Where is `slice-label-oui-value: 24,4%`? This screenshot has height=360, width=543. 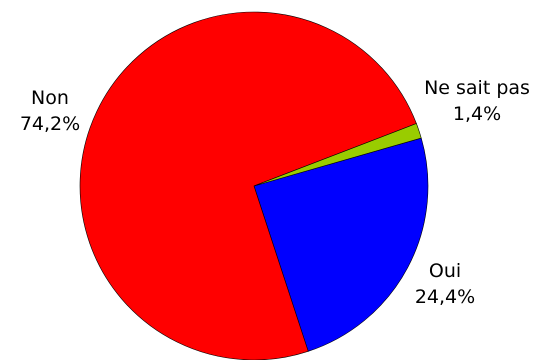 slice-label-oui-value: 24,4% is located at coordinates (445, 297).